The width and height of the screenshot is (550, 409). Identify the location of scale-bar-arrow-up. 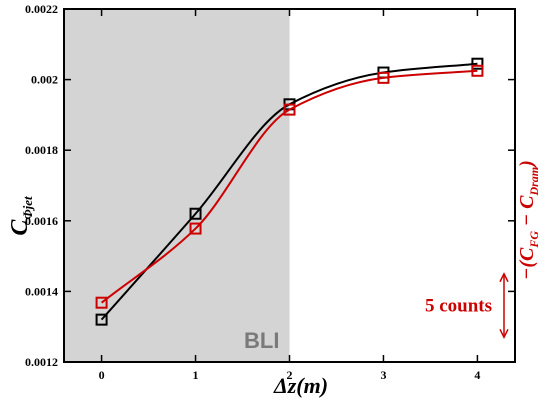
(504, 277).